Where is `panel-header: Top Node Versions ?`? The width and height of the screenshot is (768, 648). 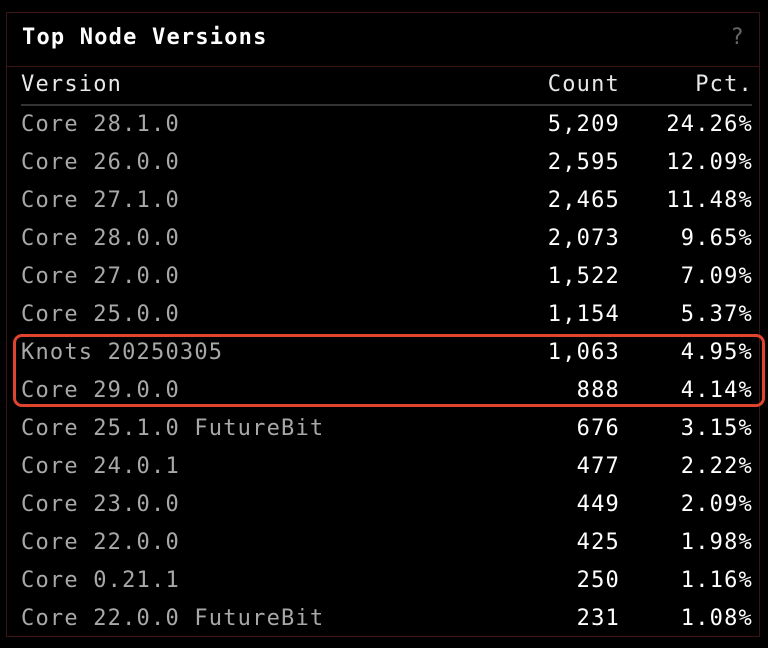 panel-header: Top Node Versions ? is located at coordinates (383, 40).